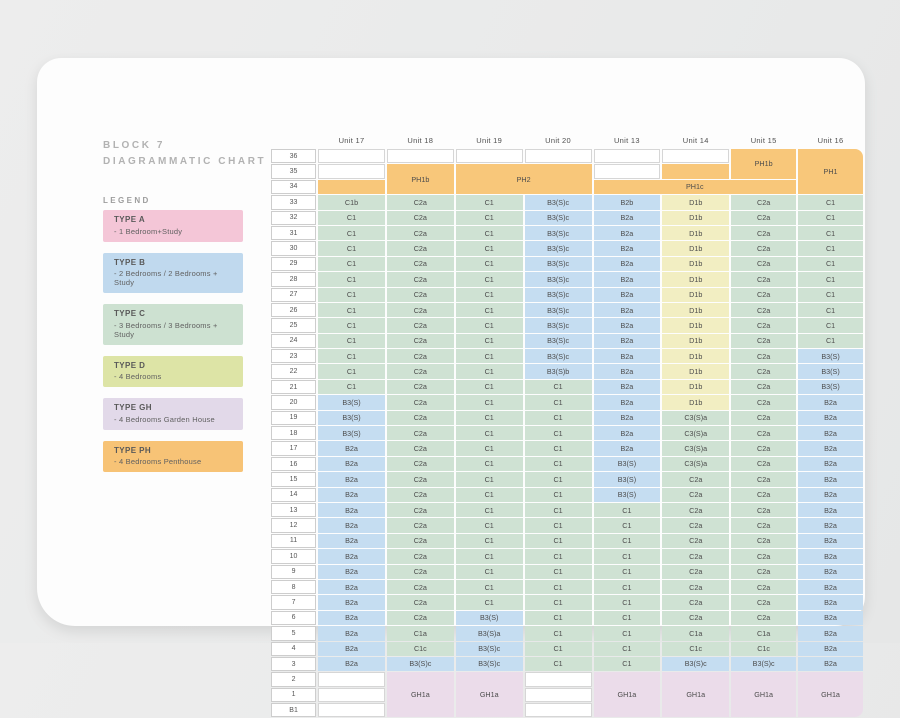 The image size is (900, 718). I want to click on floor-label: 31, so click(294, 233).